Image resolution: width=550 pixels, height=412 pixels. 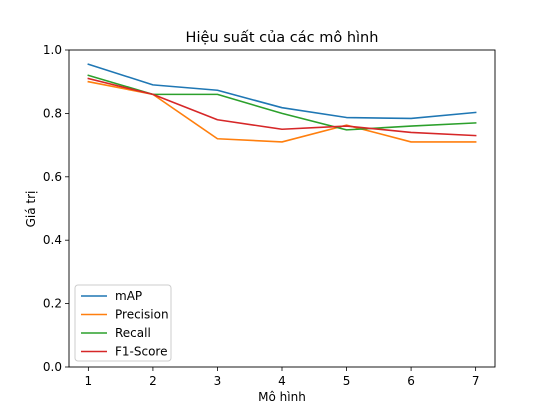 I want to click on legend-label: Precision, so click(x=142, y=315).